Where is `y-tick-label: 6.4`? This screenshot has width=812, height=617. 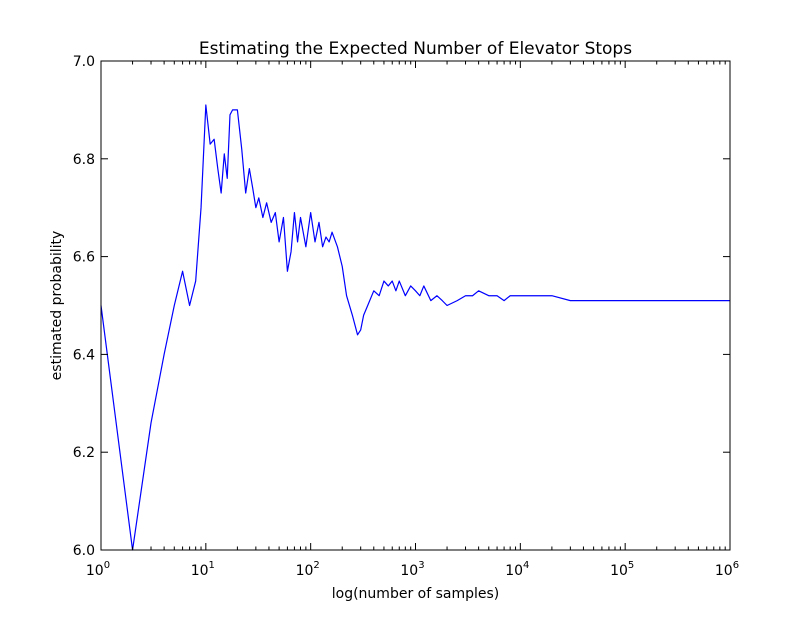 y-tick-label: 6.4 is located at coordinates (84, 355).